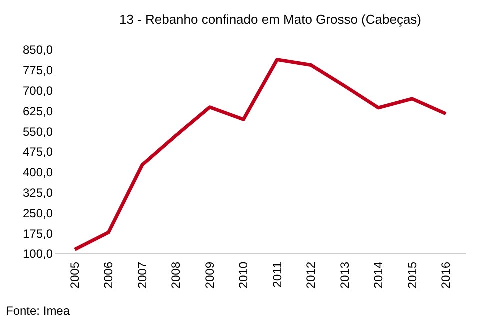 The width and height of the screenshot is (486, 329). What do you see at coordinates (209, 275) in the screenshot?
I see `x-tick-label: 2009` at bounding box center [209, 275].